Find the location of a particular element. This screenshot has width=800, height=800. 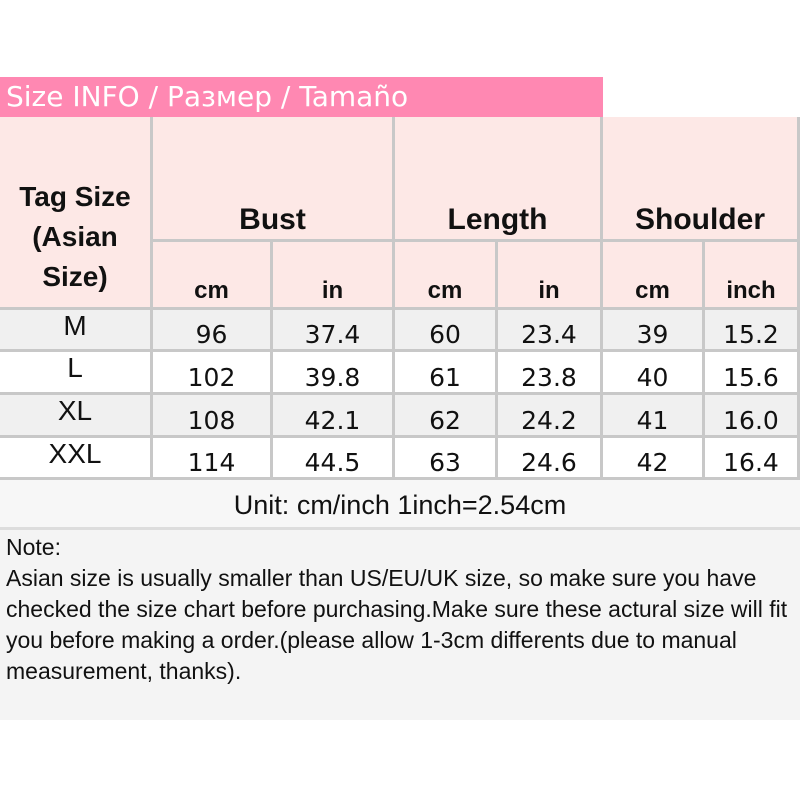

table-cell: 15.6 is located at coordinates (752, 373).